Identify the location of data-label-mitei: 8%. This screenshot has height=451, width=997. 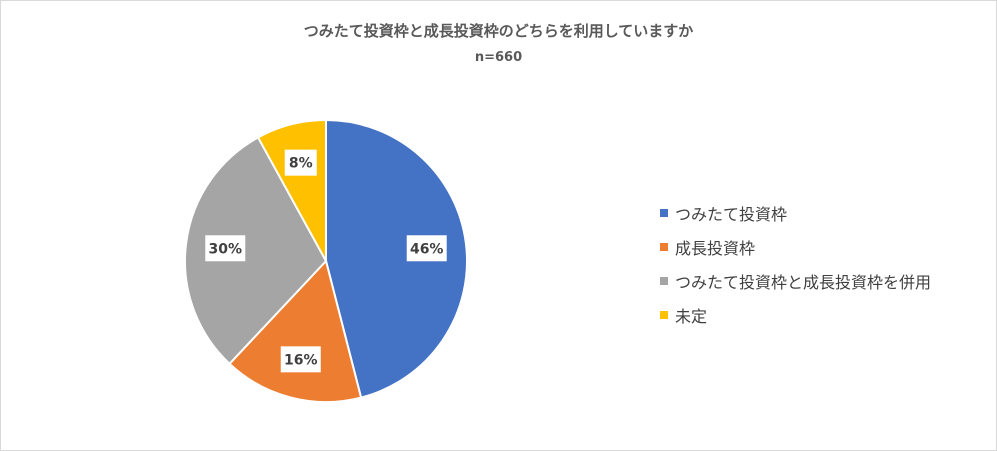
(300, 162).